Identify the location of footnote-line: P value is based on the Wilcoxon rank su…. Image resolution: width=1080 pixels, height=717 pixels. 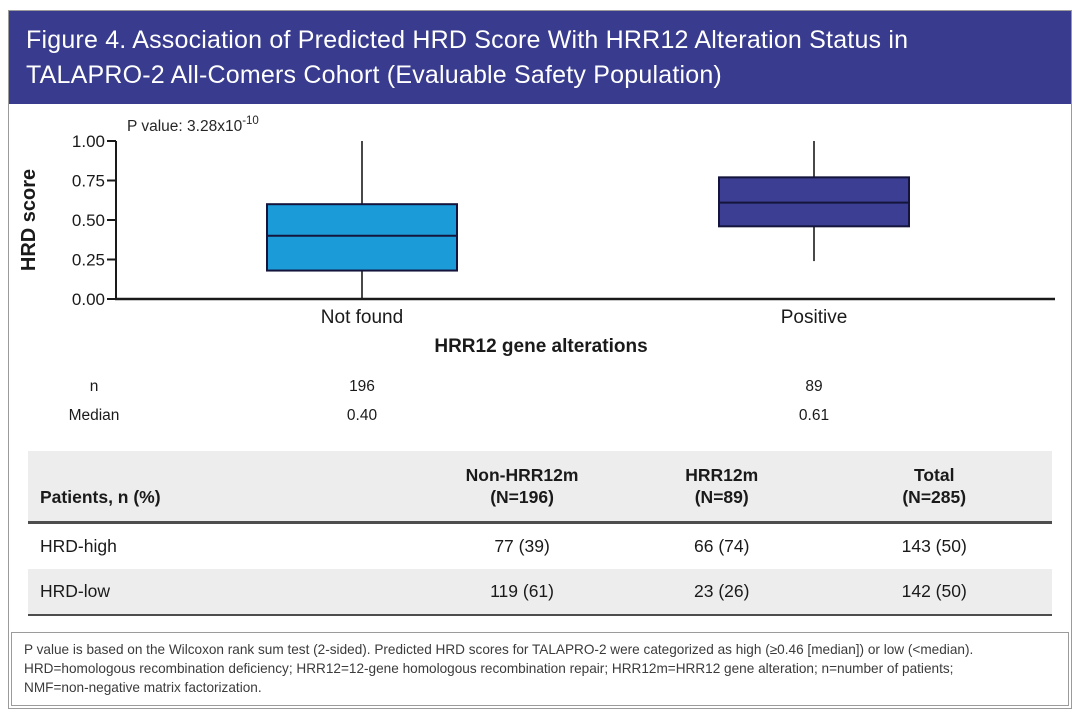
(499, 649).